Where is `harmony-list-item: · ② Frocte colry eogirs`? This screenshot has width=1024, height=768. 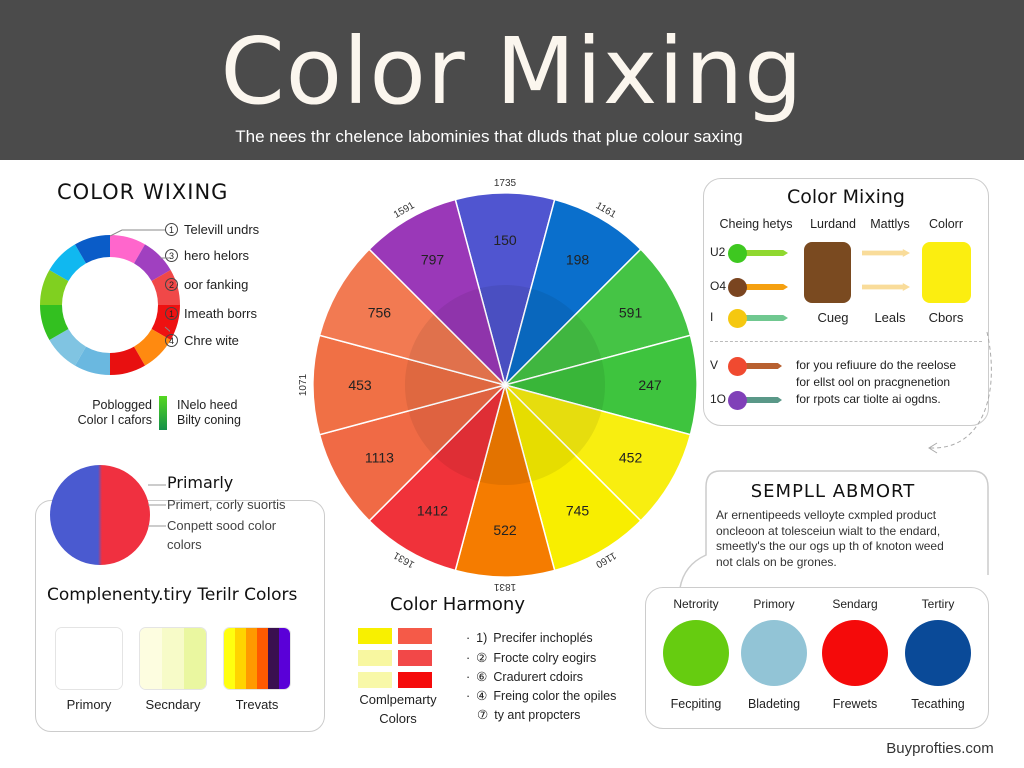
harmony-list-item: · ② Frocte colry eogirs is located at coordinates (531, 657).